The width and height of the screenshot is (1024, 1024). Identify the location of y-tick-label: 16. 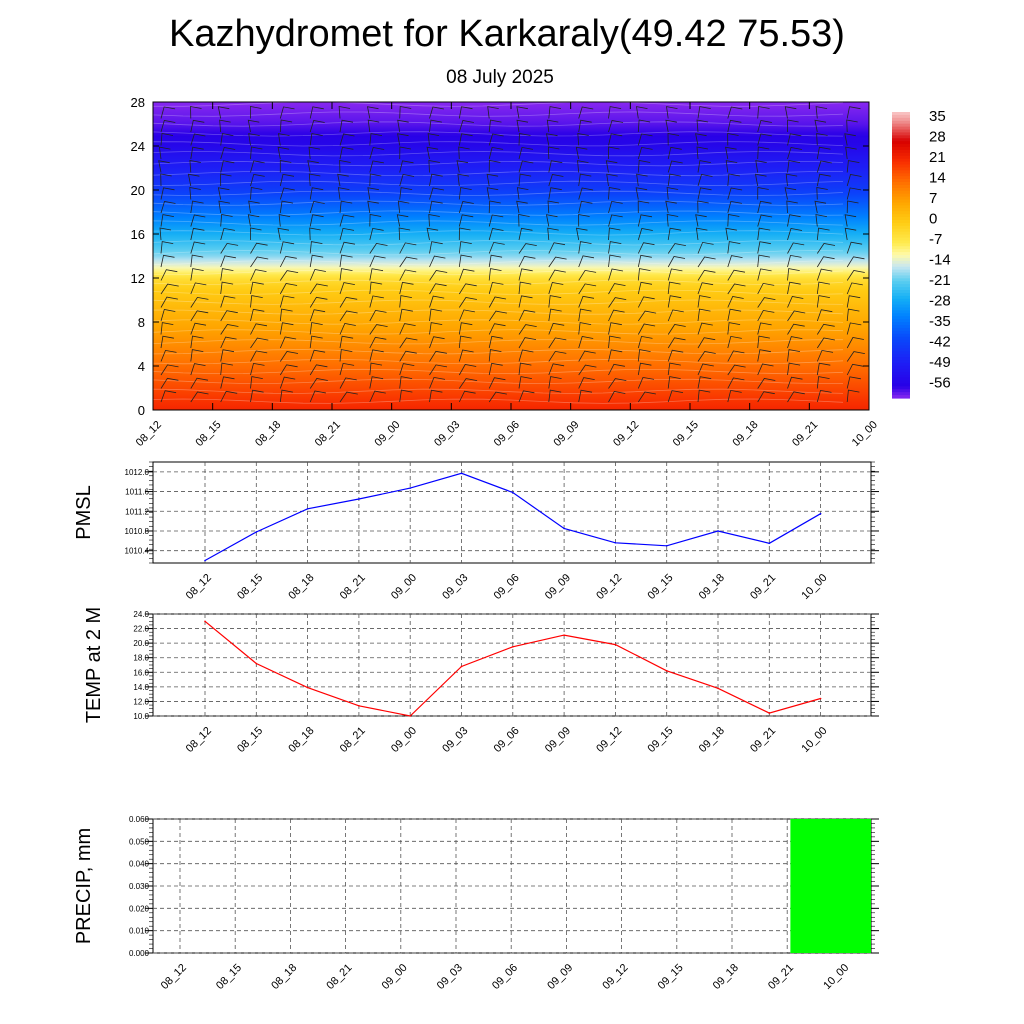
(138, 234).